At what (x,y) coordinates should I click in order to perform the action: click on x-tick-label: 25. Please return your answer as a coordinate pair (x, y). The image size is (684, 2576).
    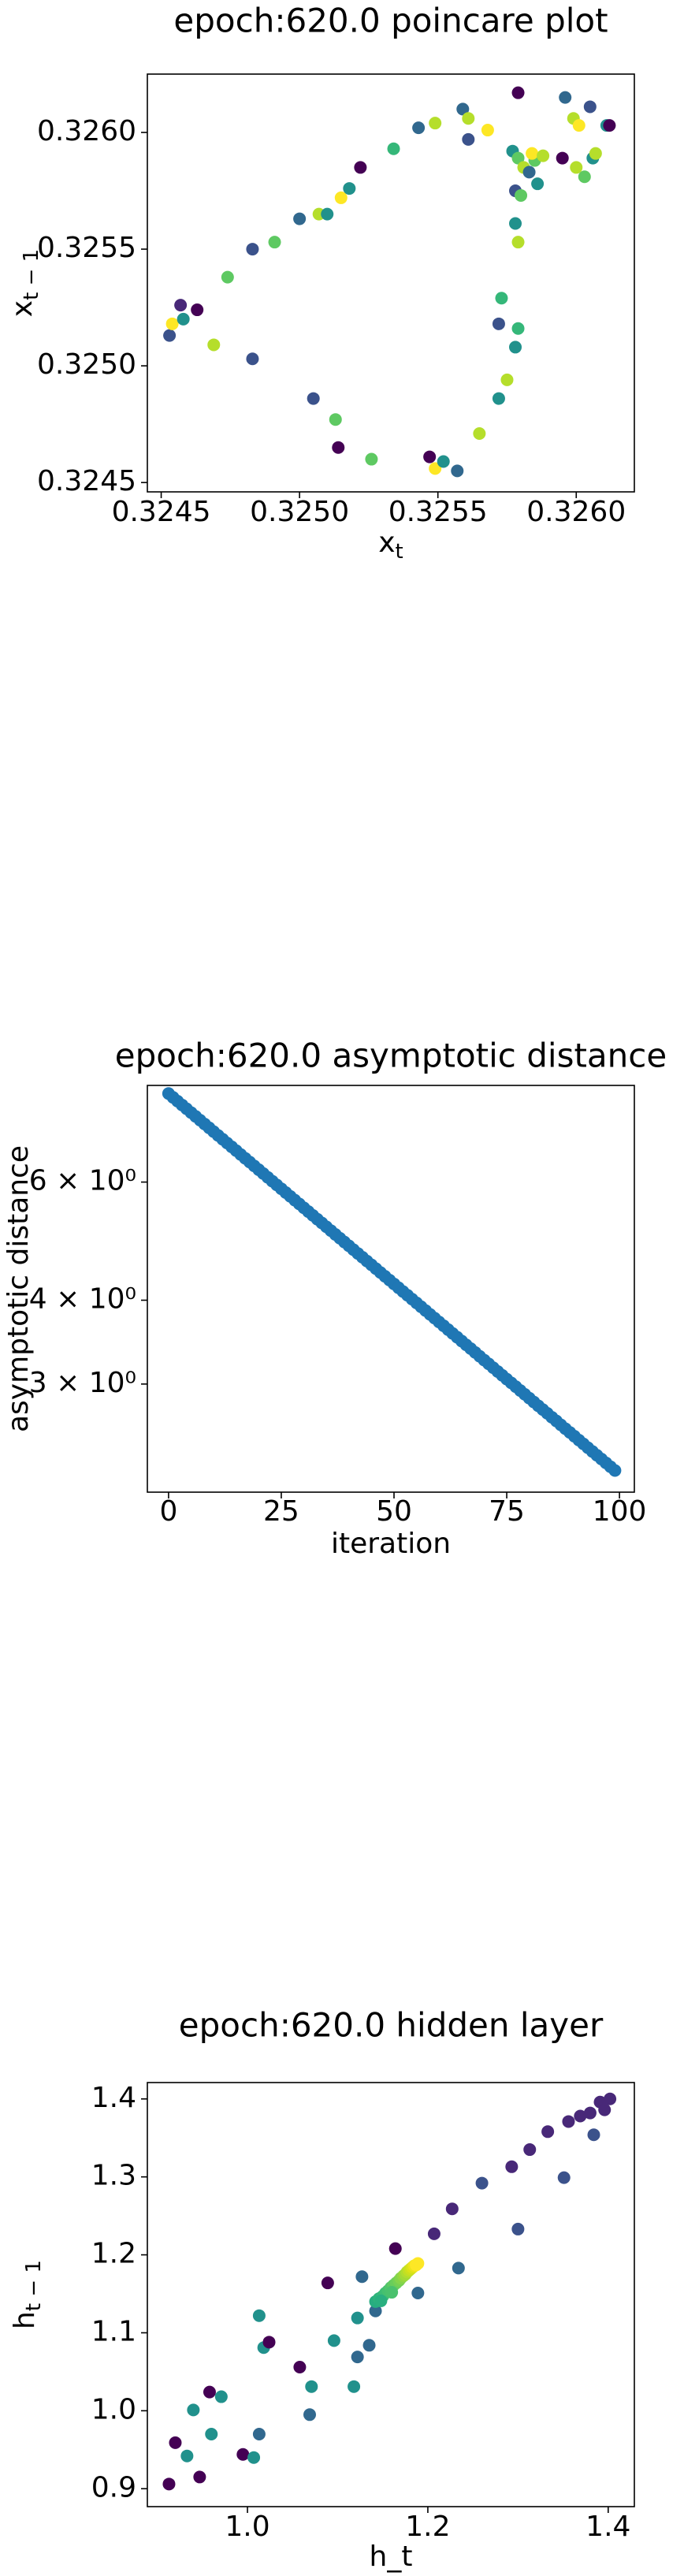
    Looking at the image, I should click on (281, 1511).